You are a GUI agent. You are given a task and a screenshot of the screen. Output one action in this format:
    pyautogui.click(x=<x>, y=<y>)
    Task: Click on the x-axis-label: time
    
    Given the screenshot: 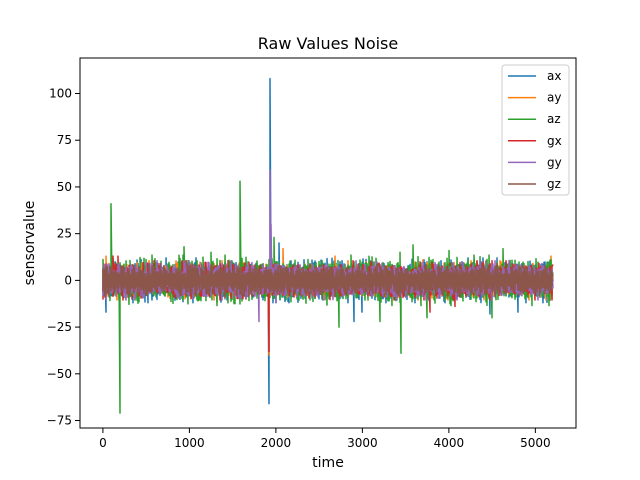 What is the action you would take?
    pyautogui.click(x=328, y=463)
    